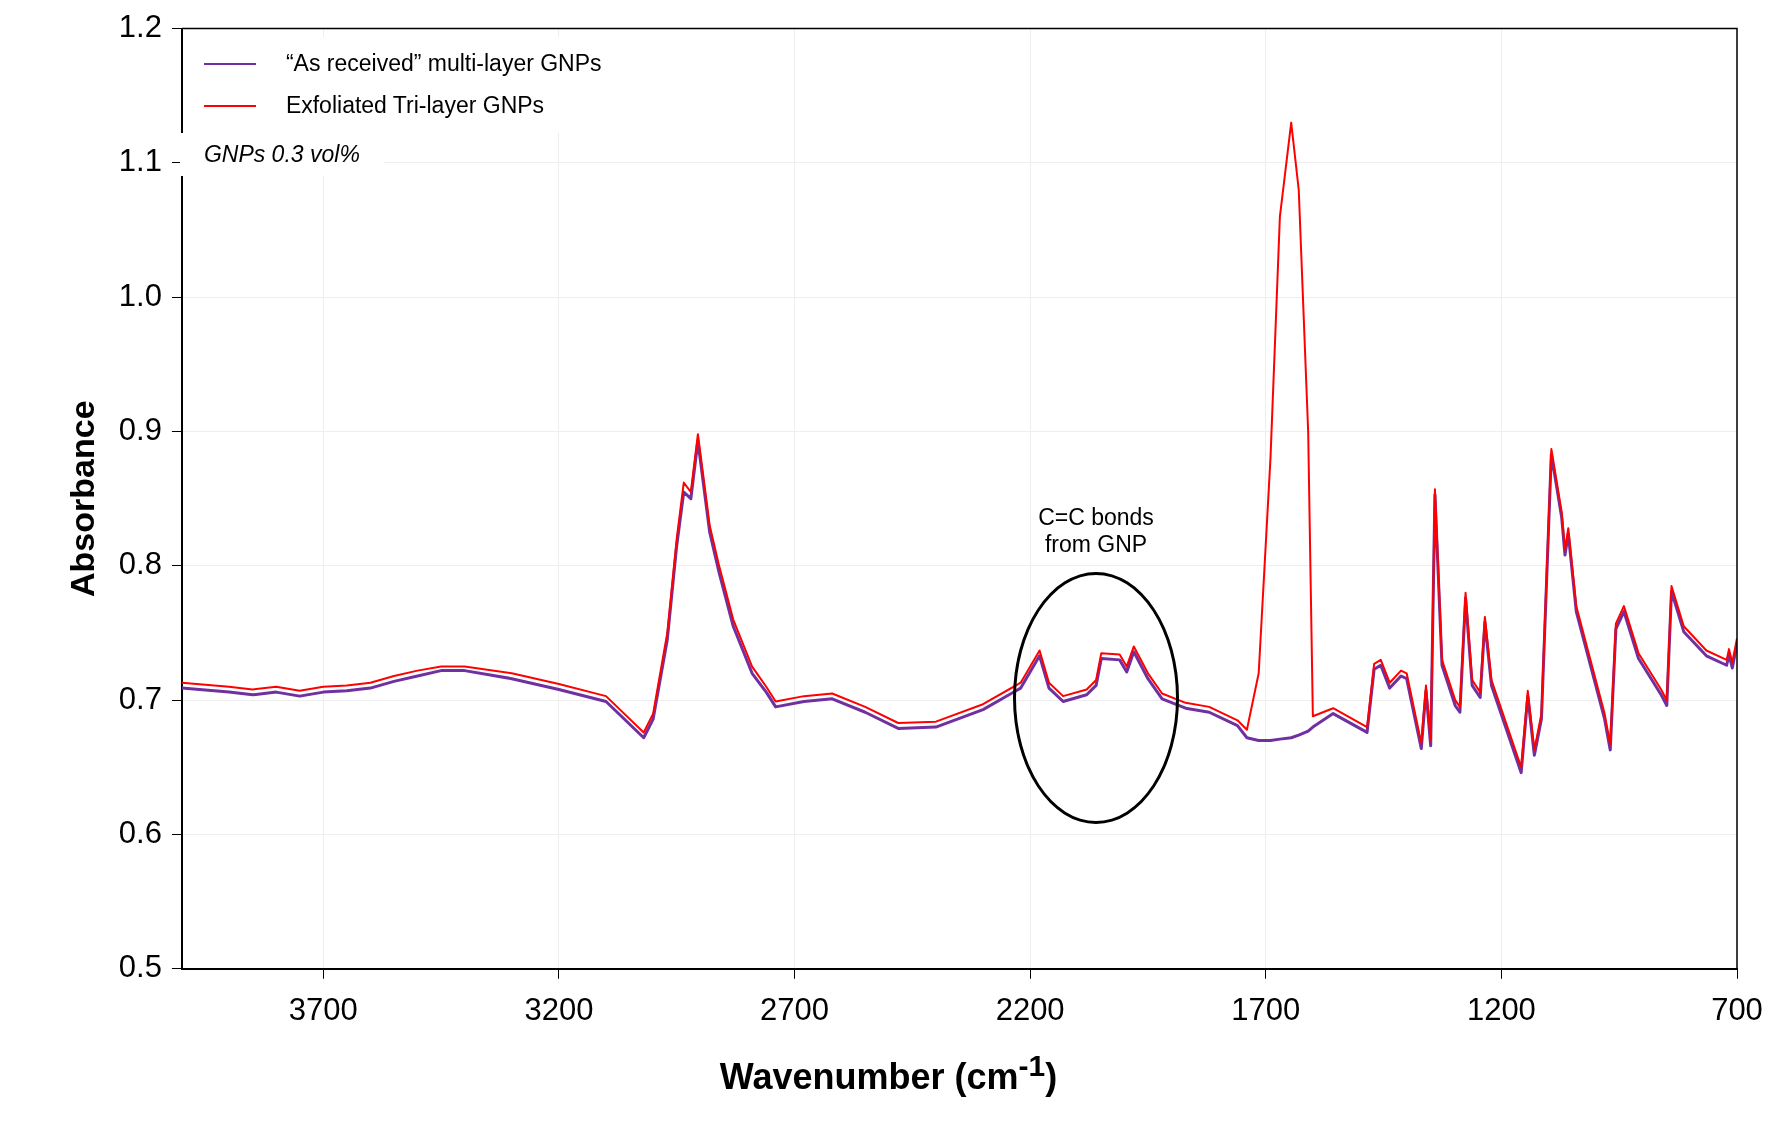 This screenshot has width=1777, height=1139. What do you see at coordinates (559, 1009) in the screenshot?
I see `x-tick-label: 3200` at bounding box center [559, 1009].